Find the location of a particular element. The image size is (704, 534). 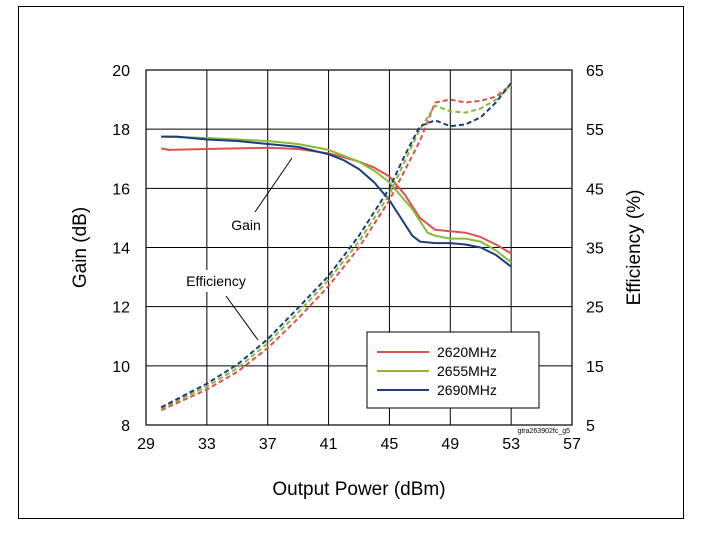

legend-label-2690MHz: 2690MHz is located at coordinates (467, 390).